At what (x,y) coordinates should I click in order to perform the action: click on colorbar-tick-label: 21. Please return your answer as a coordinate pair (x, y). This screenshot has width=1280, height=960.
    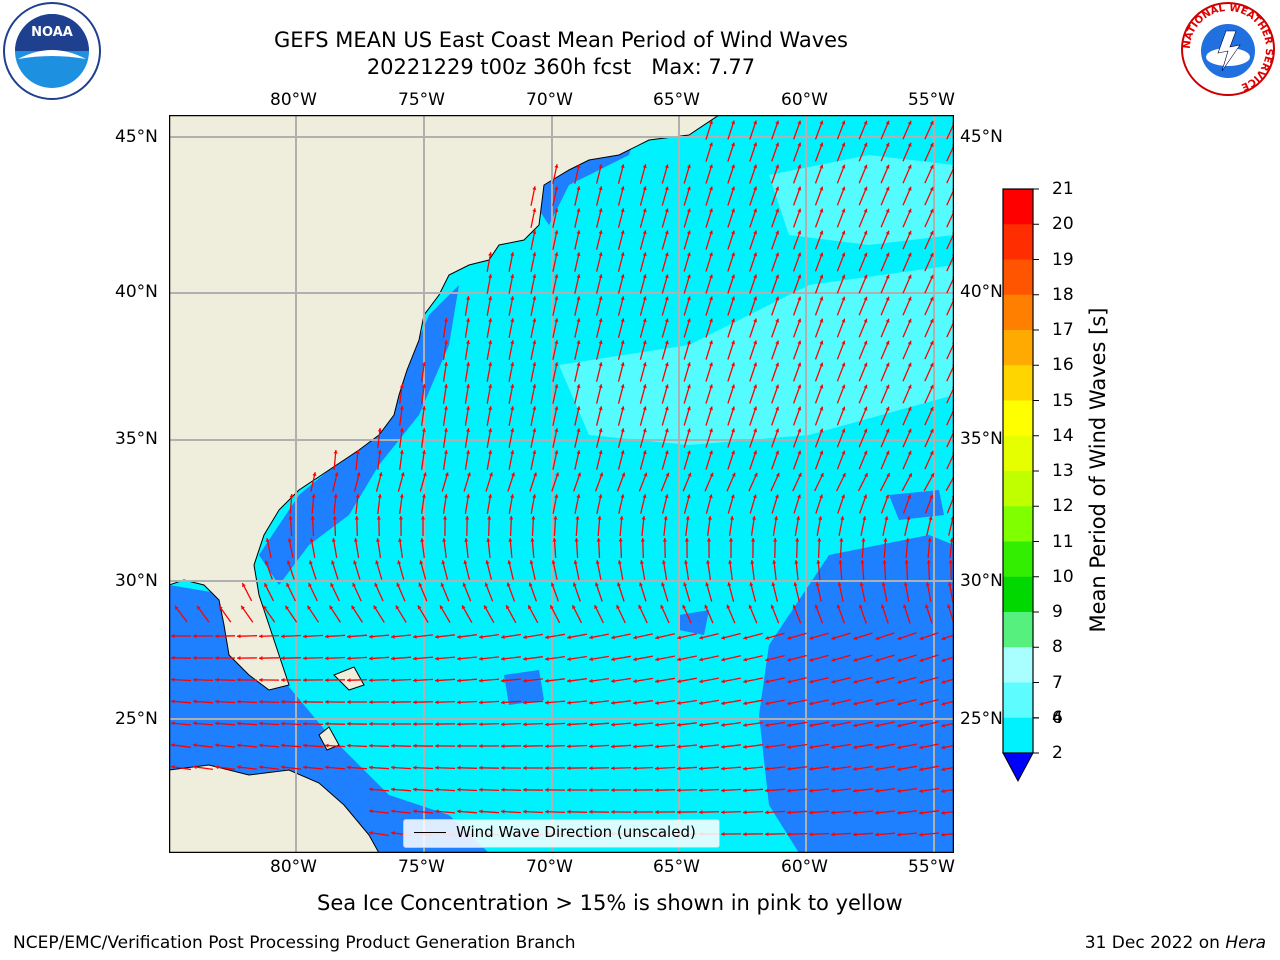
    Looking at the image, I should click on (1063, 189).